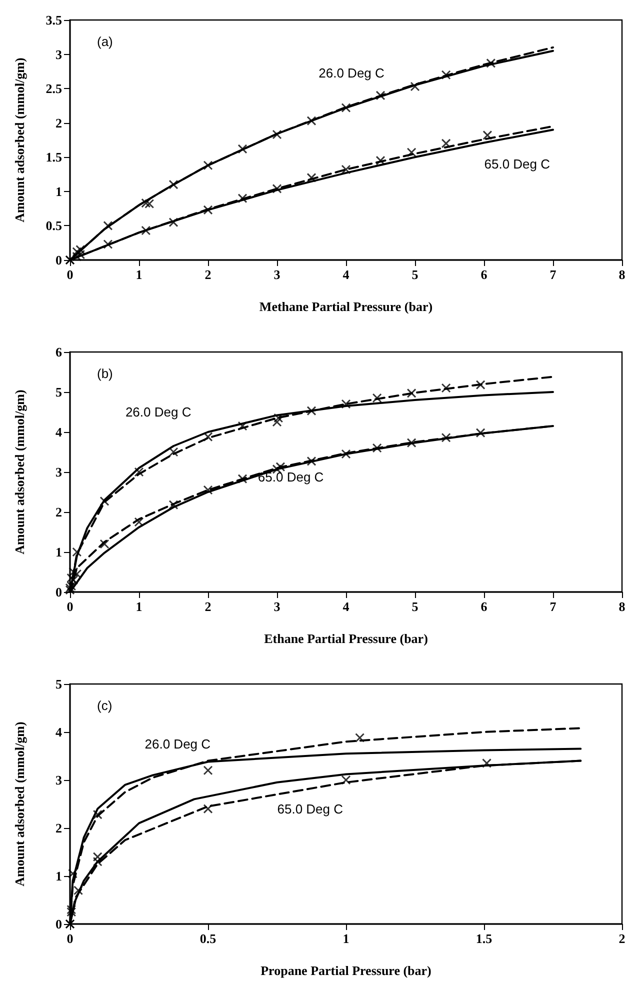  I want to click on x-tick-label: 1.5, so click(484, 938).